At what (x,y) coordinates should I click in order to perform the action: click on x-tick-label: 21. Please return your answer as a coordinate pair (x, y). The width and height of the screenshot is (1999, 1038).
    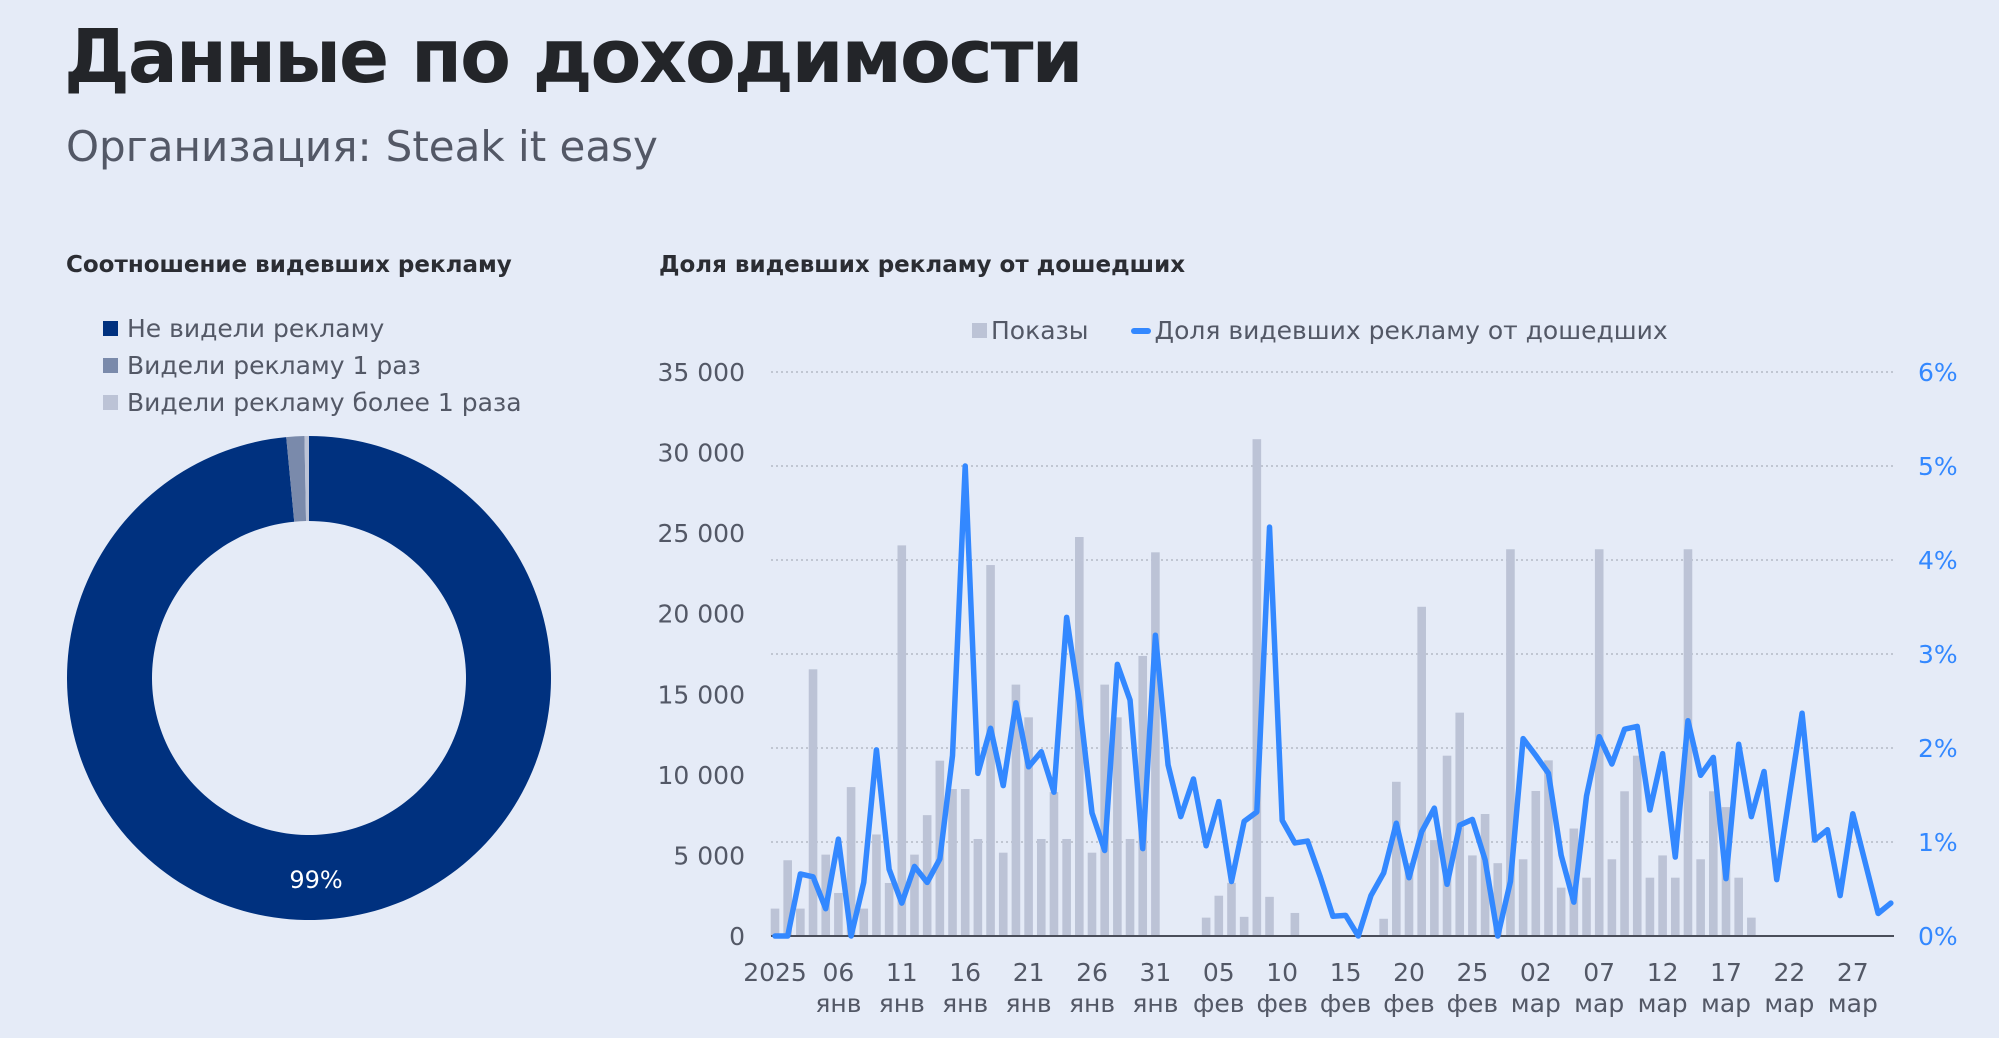
    Looking at the image, I should click on (1029, 972).